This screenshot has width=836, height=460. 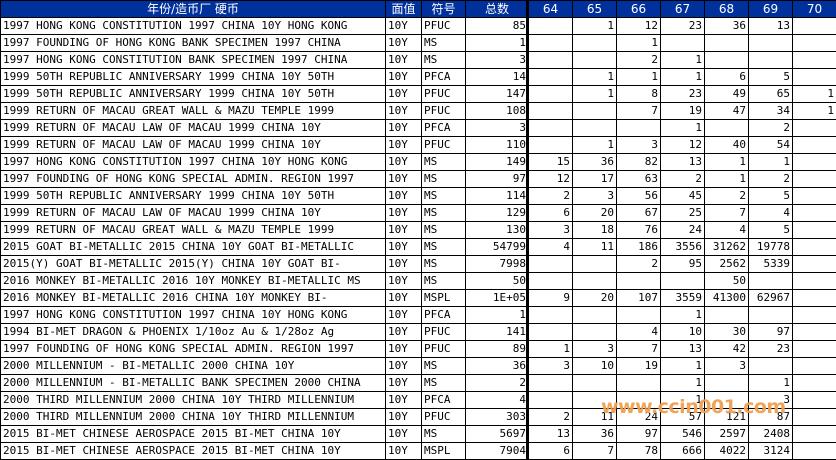 I want to click on cell-grade-66: 82, so click(x=639, y=162).